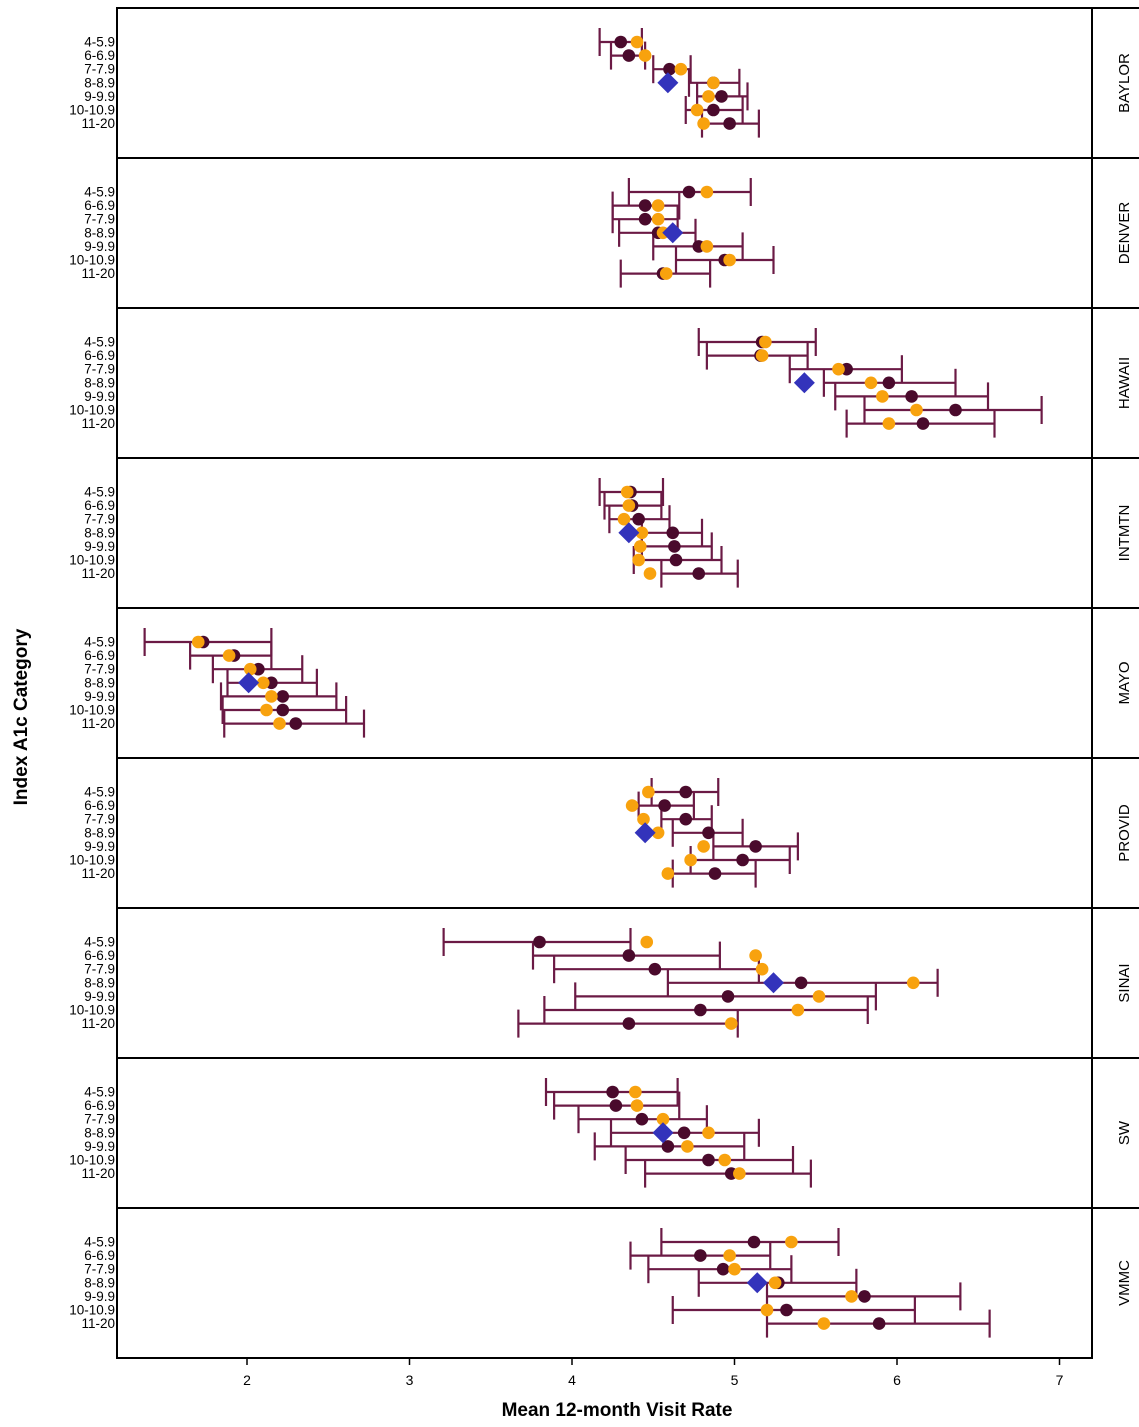  Describe the element at coordinates (897, 1380) in the screenshot. I see `x-tick-label: 6` at that location.